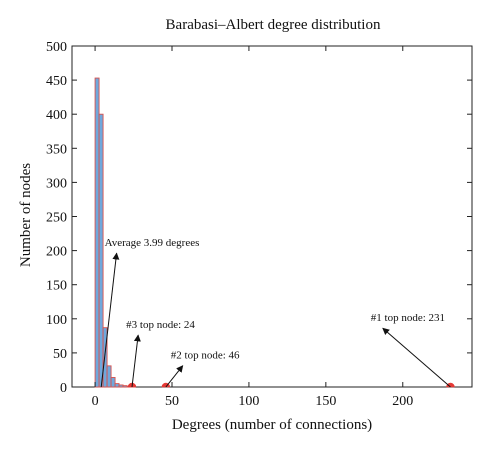 The height and width of the screenshot is (451, 500). What do you see at coordinates (172, 401) in the screenshot?
I see `x-tick-label-1: 50` at bounding box center [172, 401].